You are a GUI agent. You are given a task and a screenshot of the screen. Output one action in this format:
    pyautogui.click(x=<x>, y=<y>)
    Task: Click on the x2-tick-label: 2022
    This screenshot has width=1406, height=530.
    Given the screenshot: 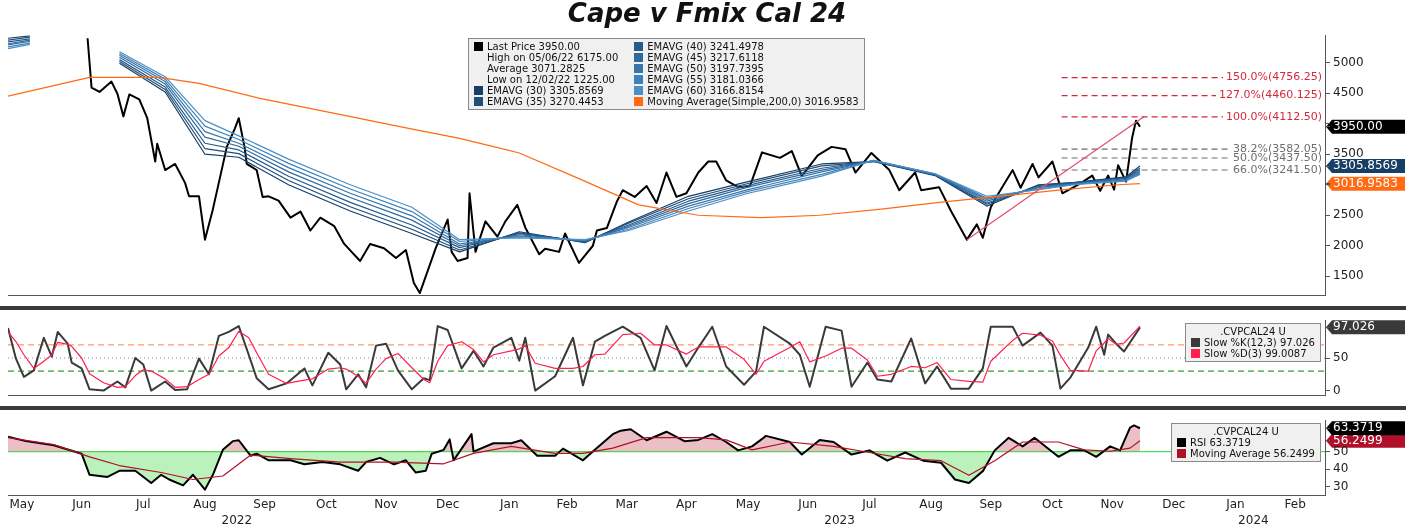 What is the action you would take?
    pyautogui.click(x=237, y=519)
    